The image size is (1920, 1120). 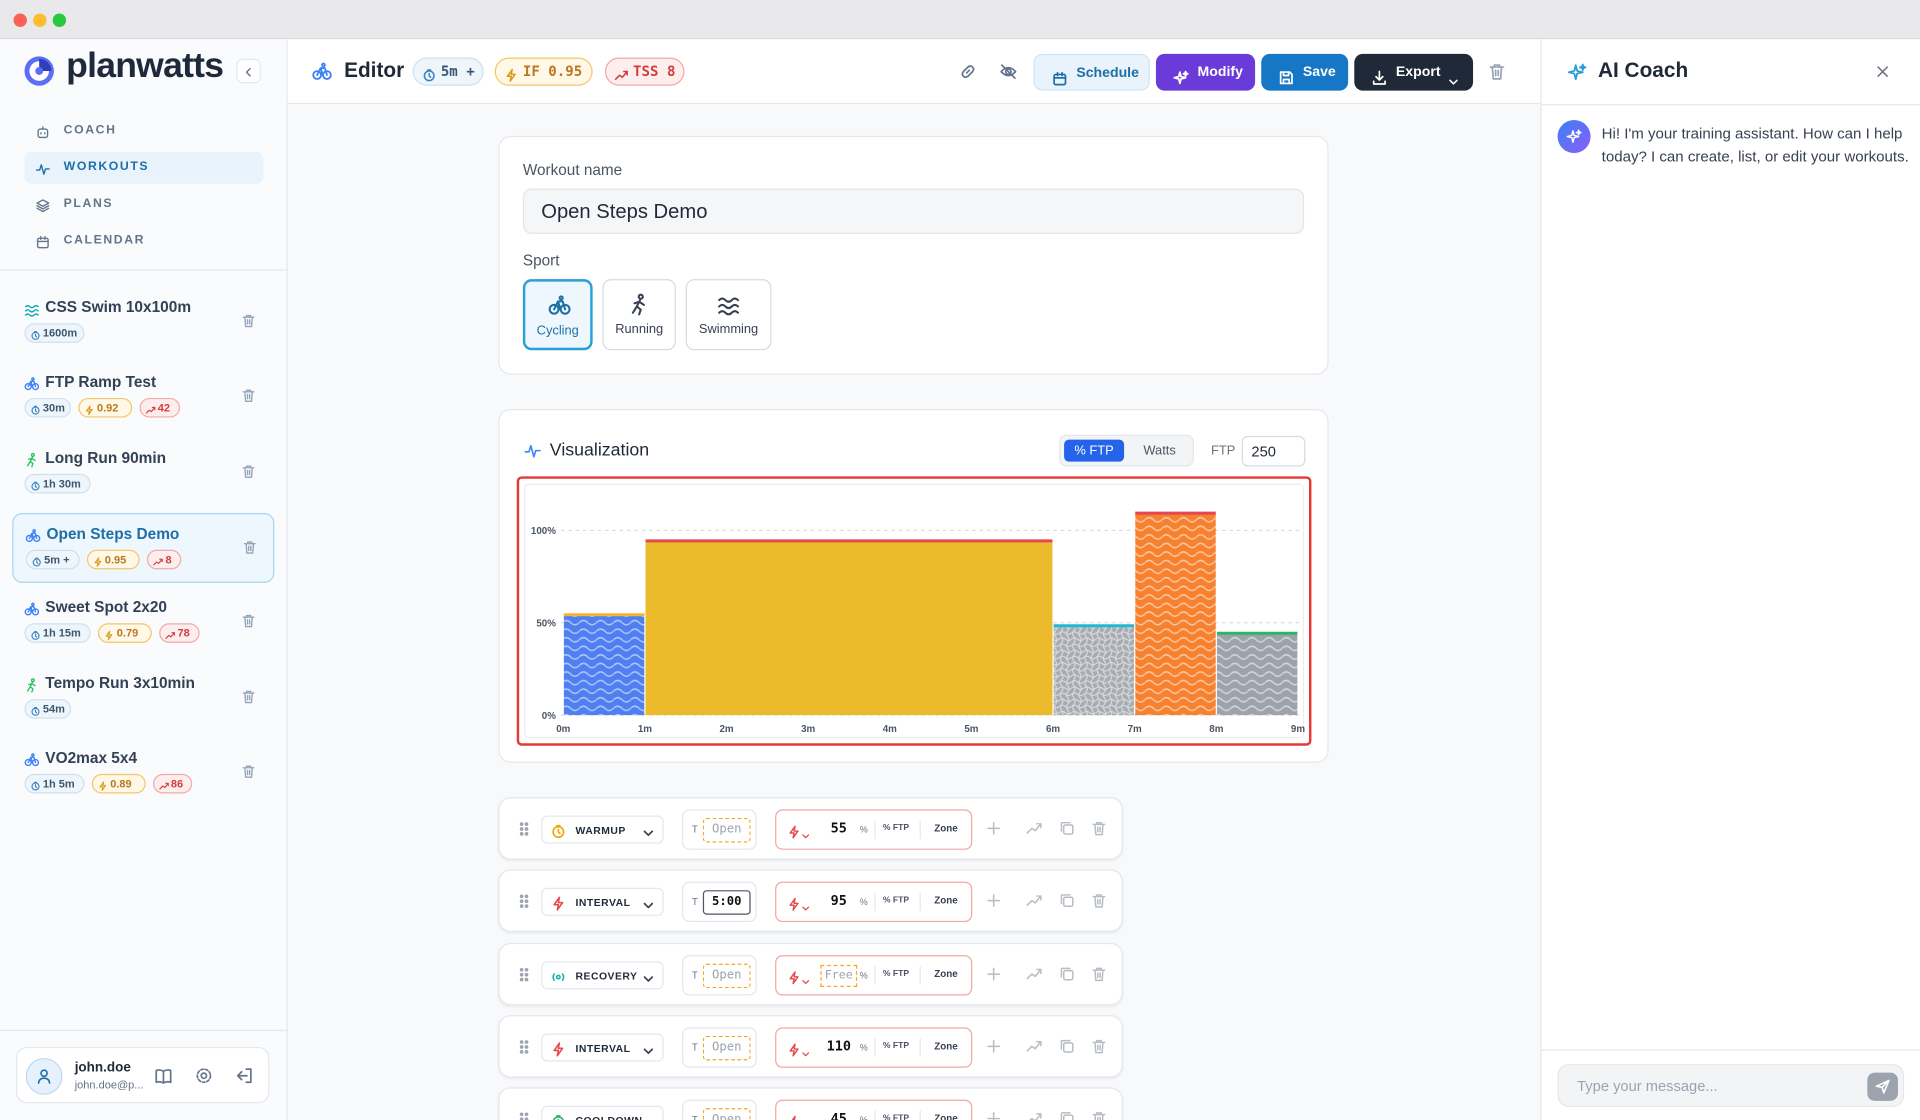 What do you see at coordinates (40, 20) in the screenshot?
I see `minimize-dot` at bounding box center [40, 20].